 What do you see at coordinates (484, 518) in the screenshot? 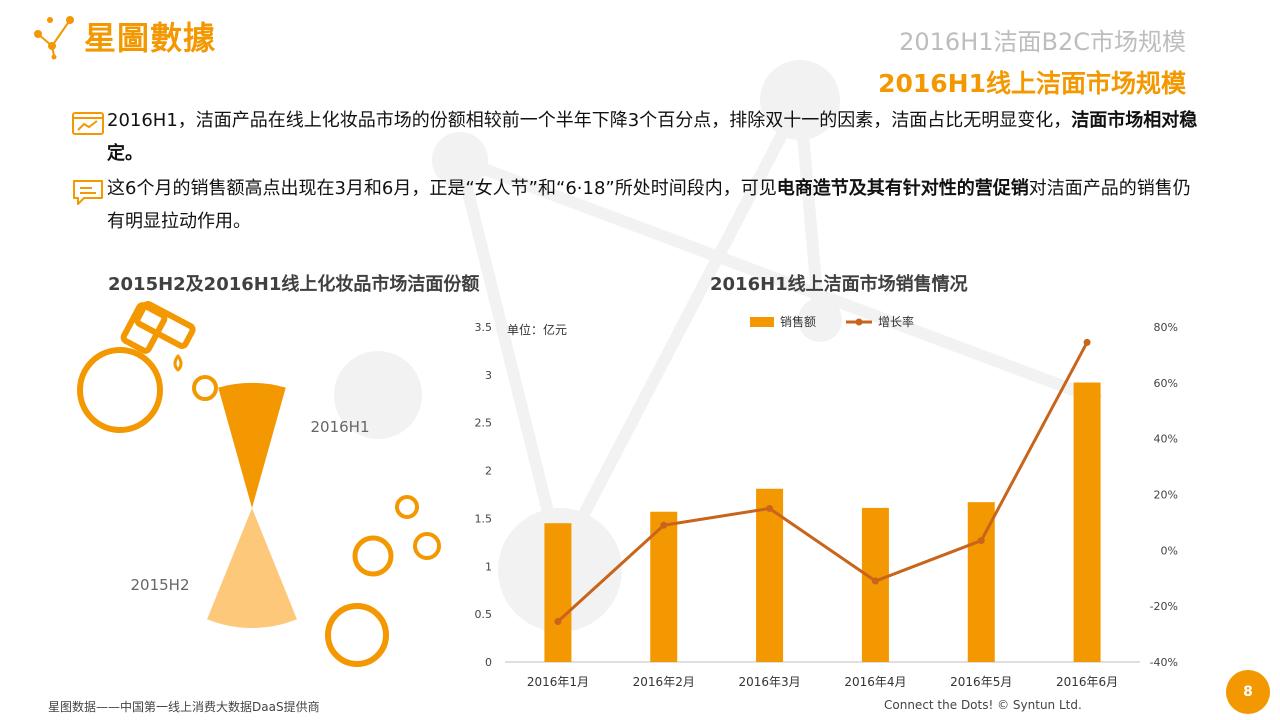
I see `y-left-tick-label: 1.5` at bounding box center [484, 518].